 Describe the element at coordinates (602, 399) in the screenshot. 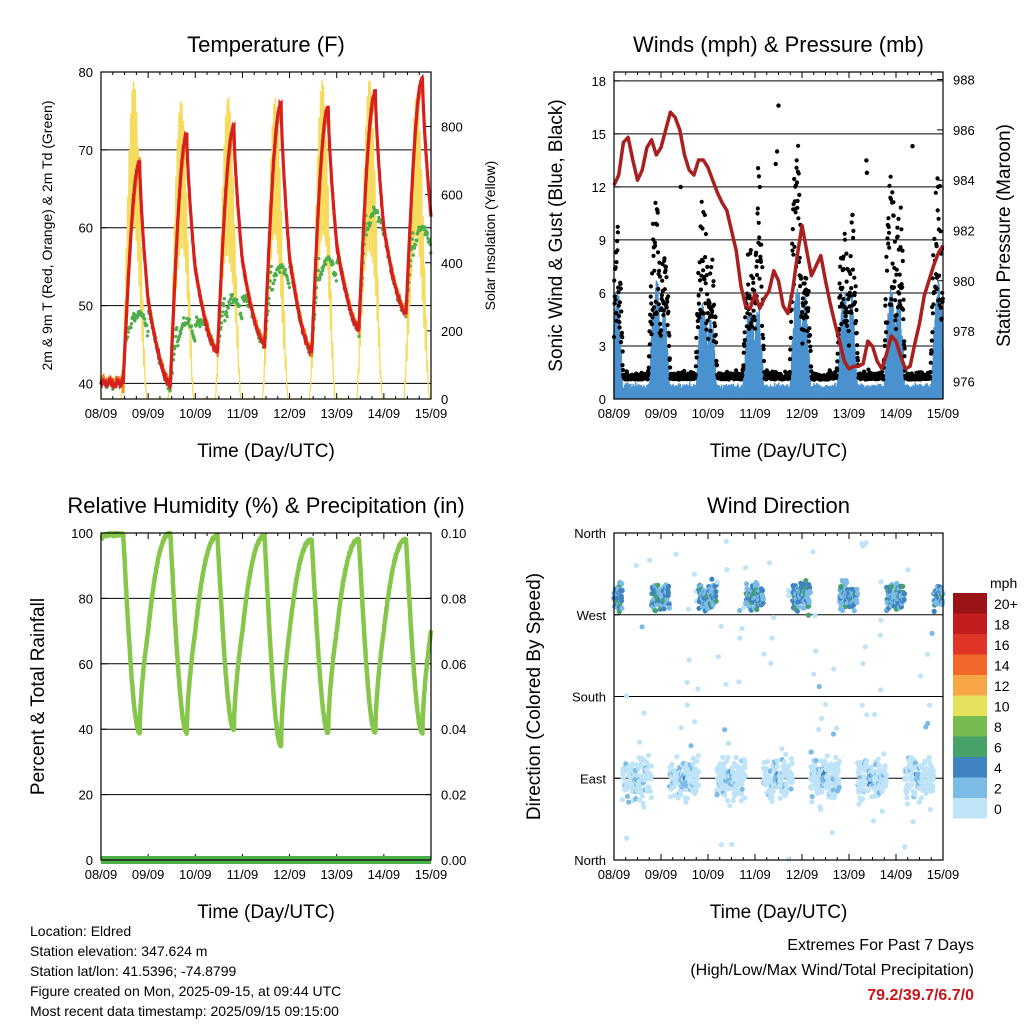

I see `y-tick-label: 0` at that location.